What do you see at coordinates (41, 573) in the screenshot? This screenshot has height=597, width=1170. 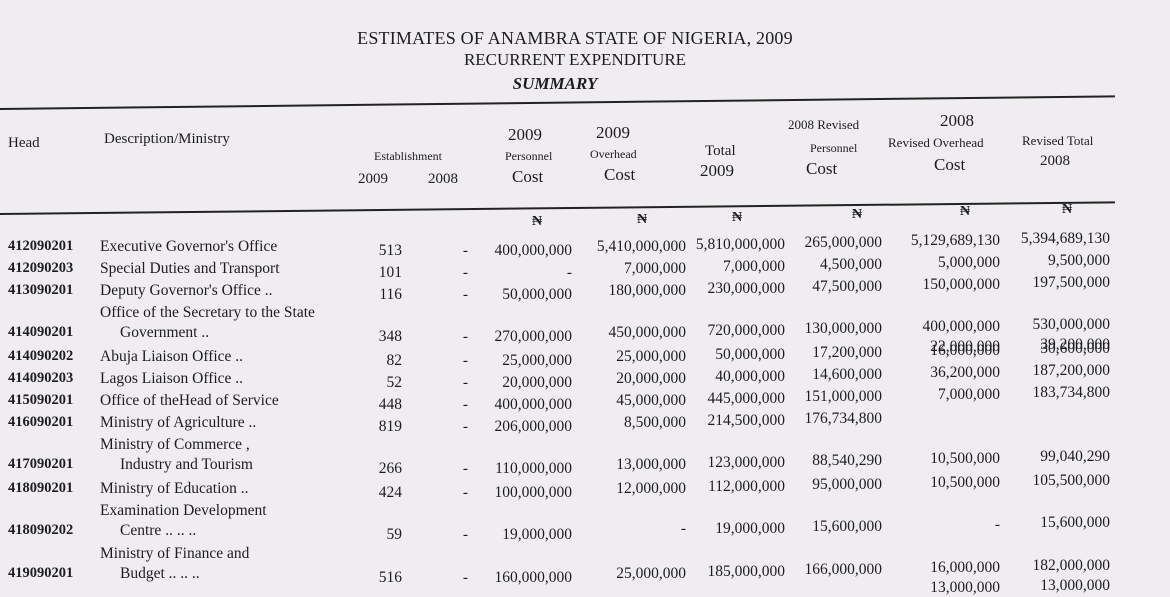 I see `row-head-code: 419090201` at bounding box center [41, 573].